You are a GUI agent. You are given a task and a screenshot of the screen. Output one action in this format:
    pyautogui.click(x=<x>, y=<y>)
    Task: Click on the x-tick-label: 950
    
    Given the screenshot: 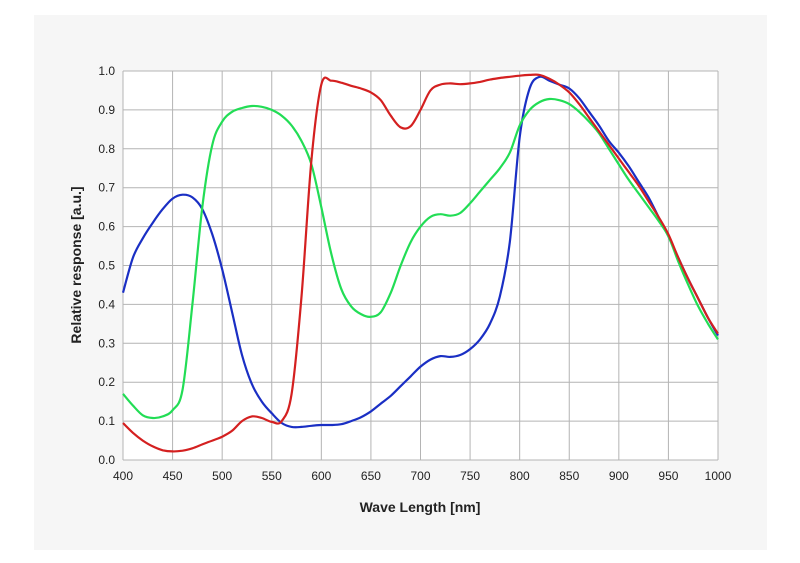 What is the action you would take?
    pyautogui.click(x=668, y=476)
    